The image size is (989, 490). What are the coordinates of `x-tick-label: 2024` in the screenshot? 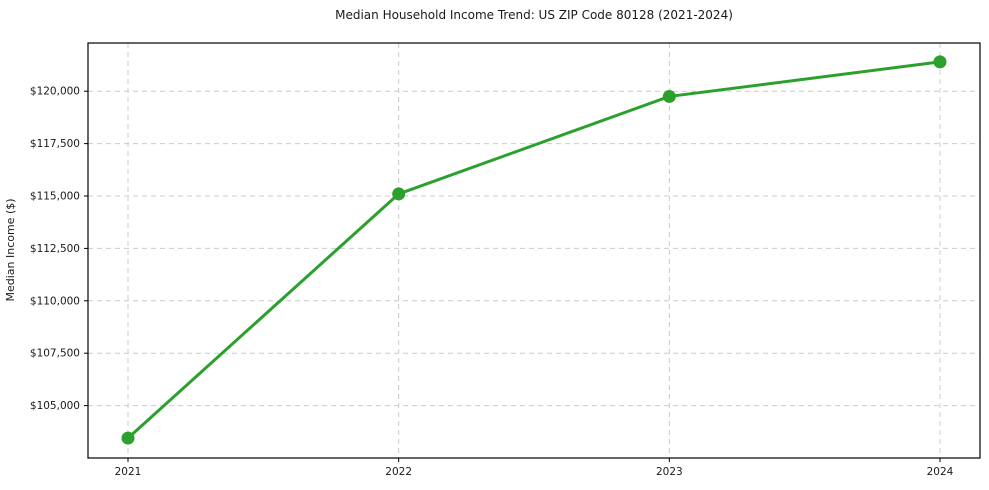 It's located at (940, 472).